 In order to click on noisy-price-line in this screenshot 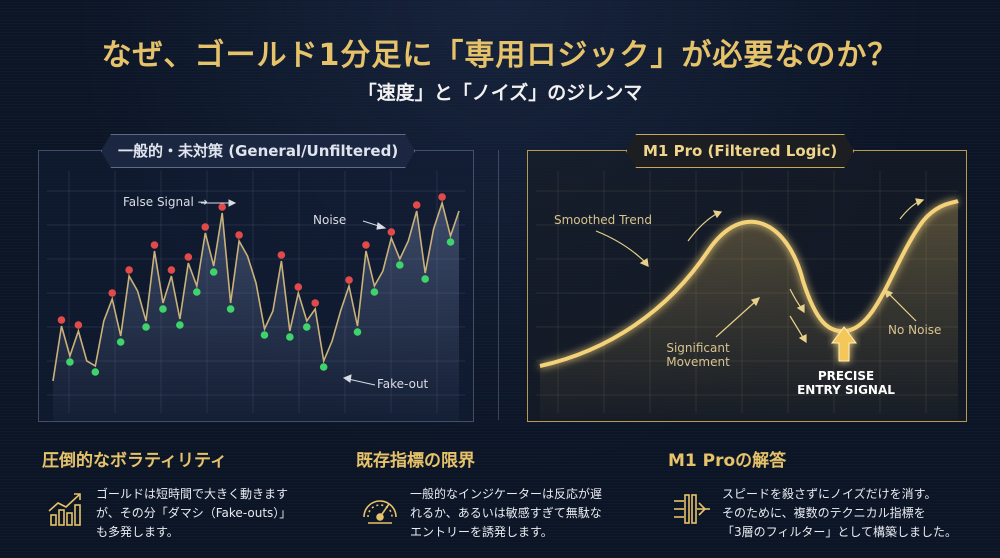, I will do `click(256, 291)`.